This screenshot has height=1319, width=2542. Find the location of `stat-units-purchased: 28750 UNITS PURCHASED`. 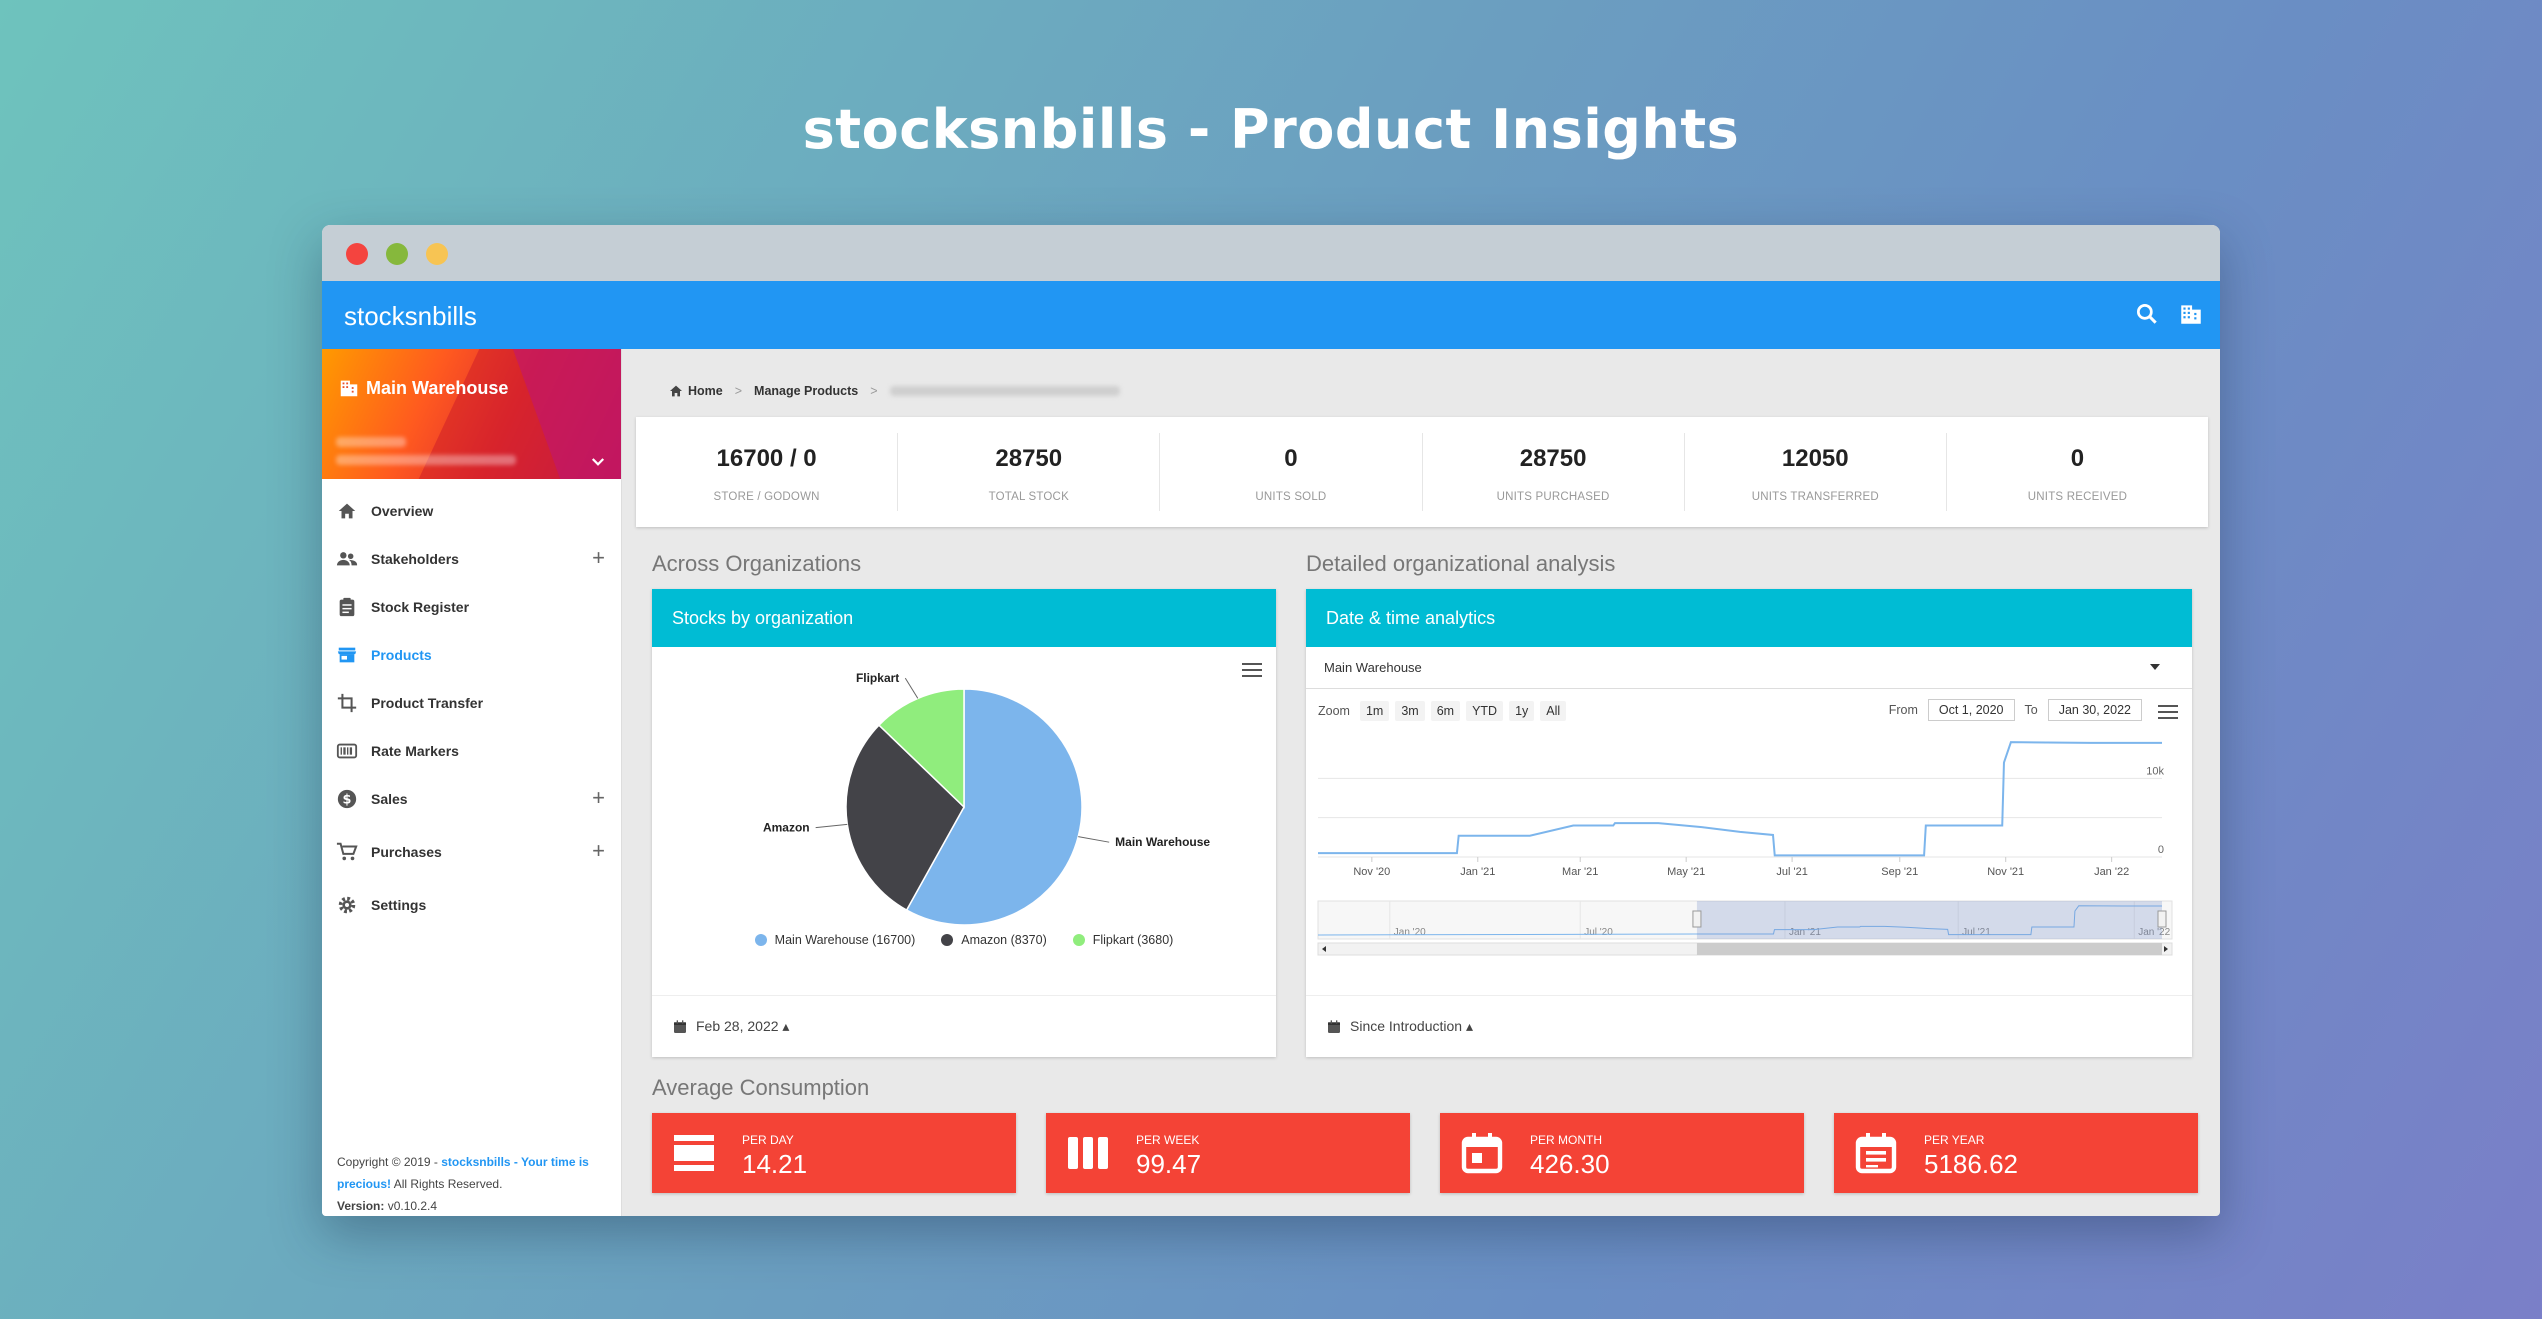

stat-units-purchased: 28750 UNITS PURCHASED is located at coordinates (1554, 472).